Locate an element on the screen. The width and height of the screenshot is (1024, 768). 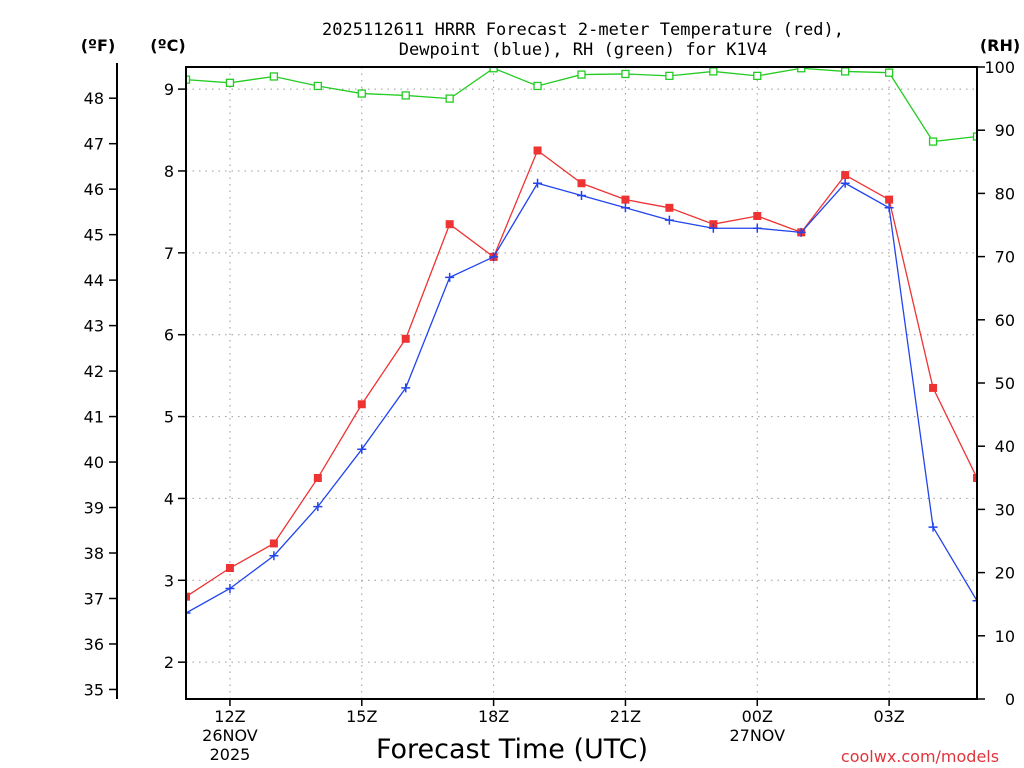
time-tick-label: 21Z is located at coordinates (625, 716).